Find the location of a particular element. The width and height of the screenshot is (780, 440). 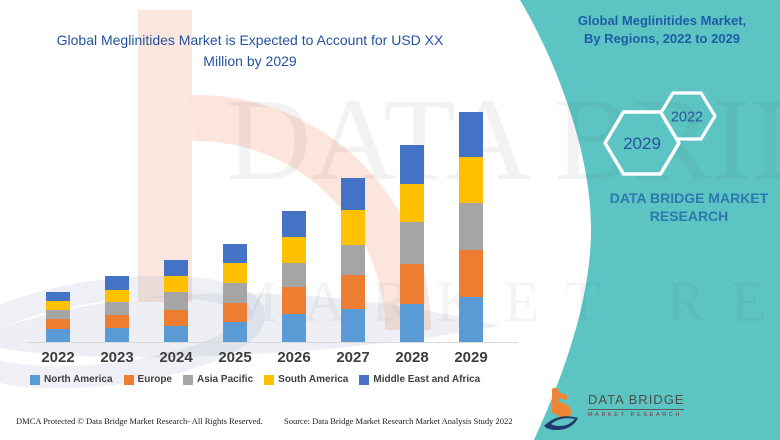

company-logo: DATA BRIDGE MARKET RESEARCH is located at coordinates (613, 410).